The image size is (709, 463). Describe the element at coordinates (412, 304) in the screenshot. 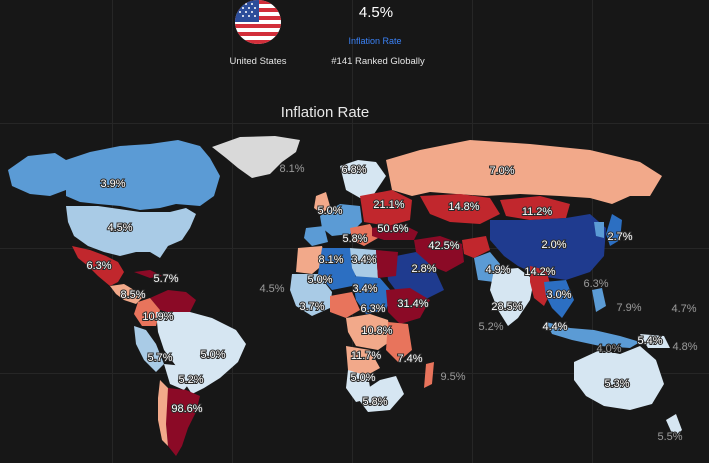

I see `label-ethiopia: 31.4%` at that location.